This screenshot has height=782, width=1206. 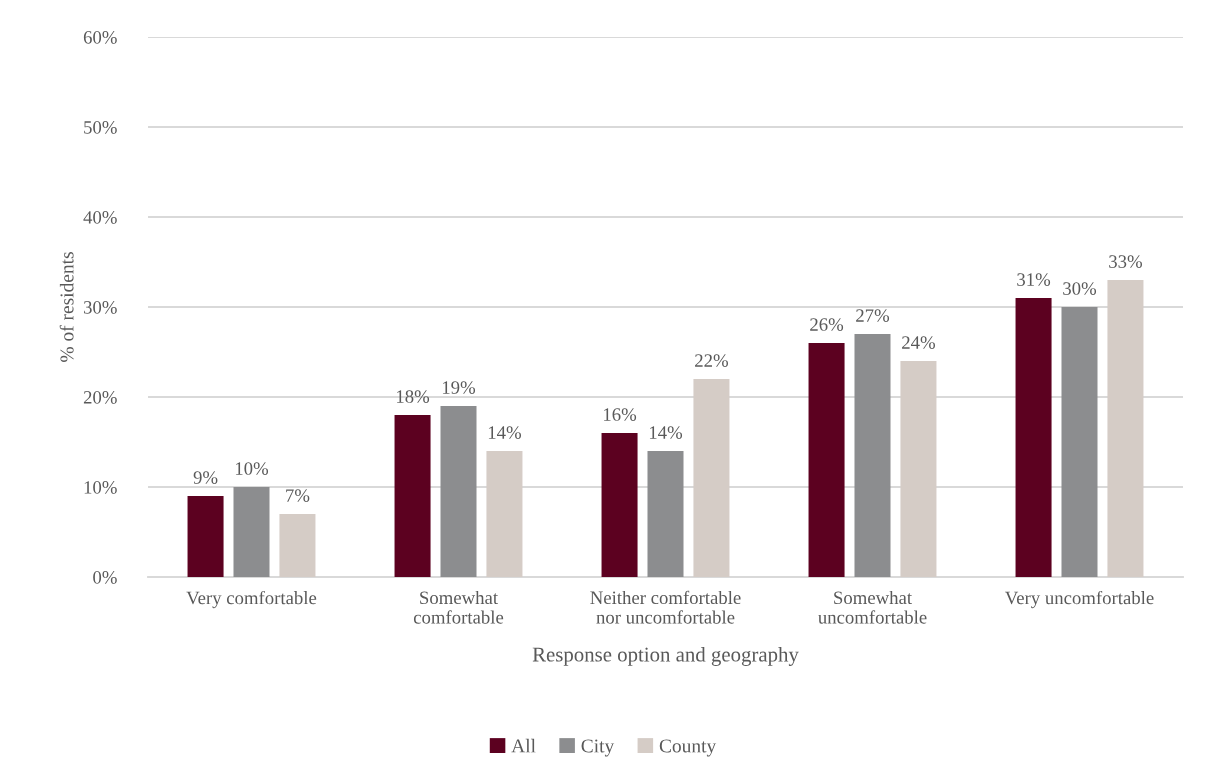 What do you see at coordinates (66, 307) in the screenshot?
I see `y-axis-title: % of residents` at bounding box center [66, 307].